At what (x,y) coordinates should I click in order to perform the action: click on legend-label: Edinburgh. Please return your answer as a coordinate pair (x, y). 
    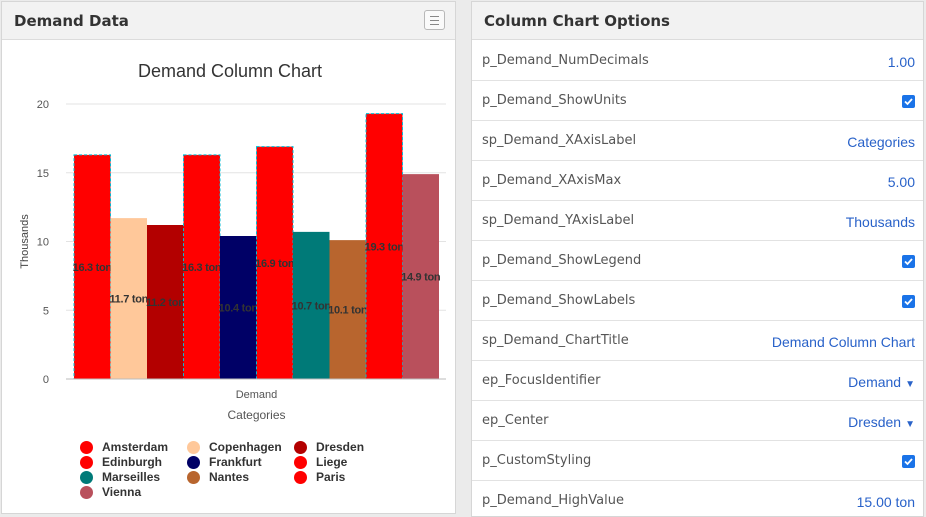
    Looking at the image, I should click on (132, 462).